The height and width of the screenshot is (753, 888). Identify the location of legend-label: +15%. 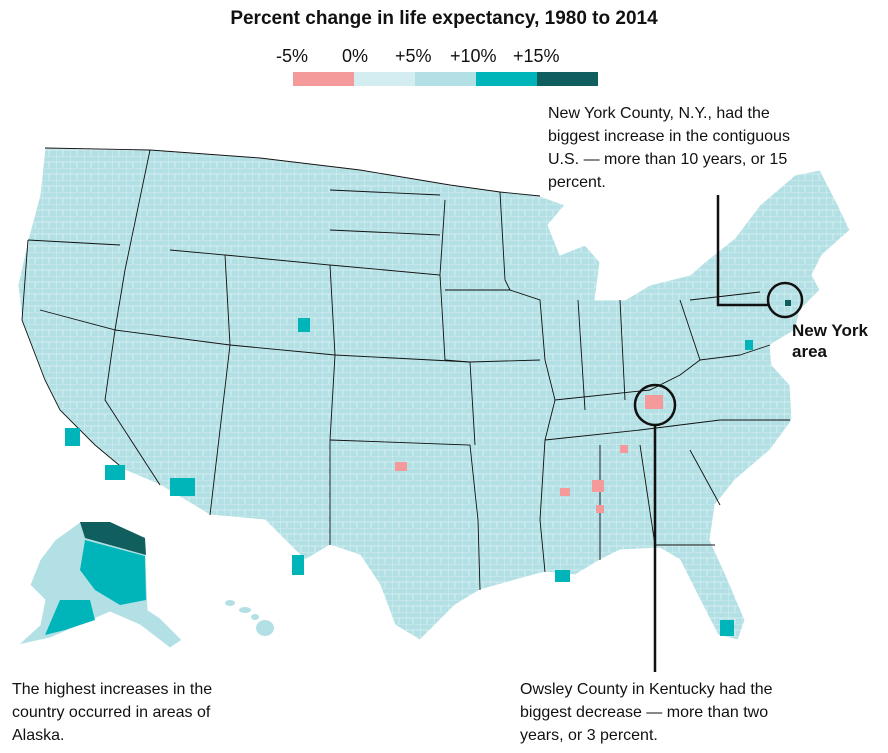
(536, 56).